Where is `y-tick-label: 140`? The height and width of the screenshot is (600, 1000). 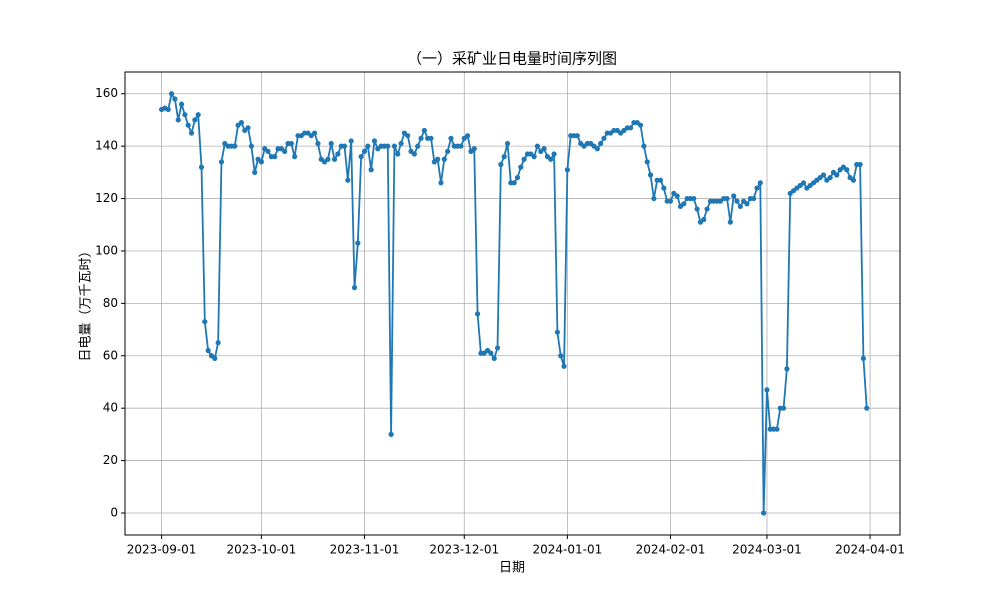 y-tick-label: 140 is located at coordinates (106, 146).